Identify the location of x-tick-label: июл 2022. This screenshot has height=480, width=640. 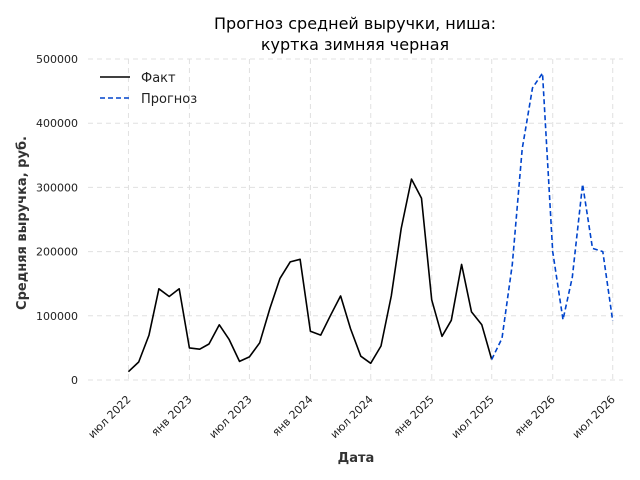
(110, 417).